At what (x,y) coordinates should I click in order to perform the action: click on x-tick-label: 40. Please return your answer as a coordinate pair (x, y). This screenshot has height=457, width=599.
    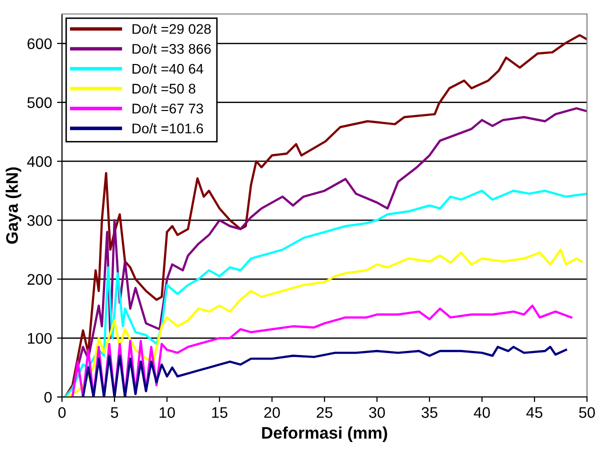
    Looking at the image, I should click on (482, 412).